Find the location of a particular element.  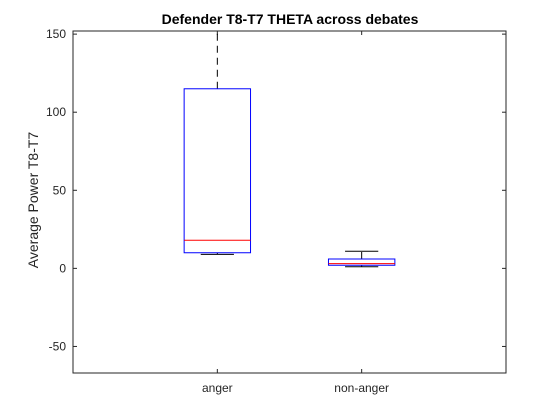

box-anger is located at coordinates (217, 142).